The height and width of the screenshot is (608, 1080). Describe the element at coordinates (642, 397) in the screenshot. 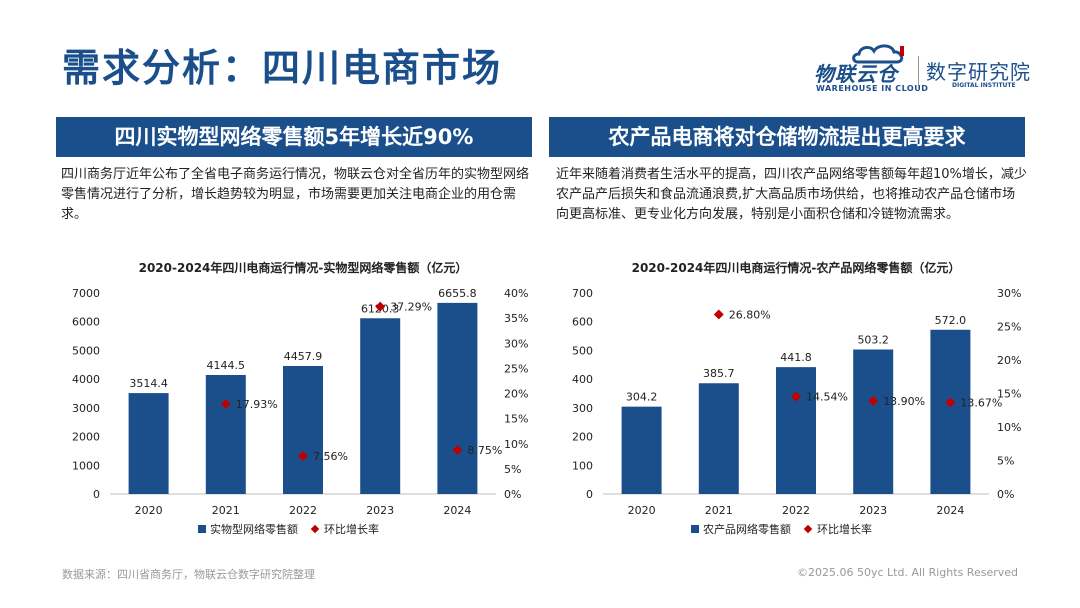

I see `bar-value-label: 304.2` at that location.